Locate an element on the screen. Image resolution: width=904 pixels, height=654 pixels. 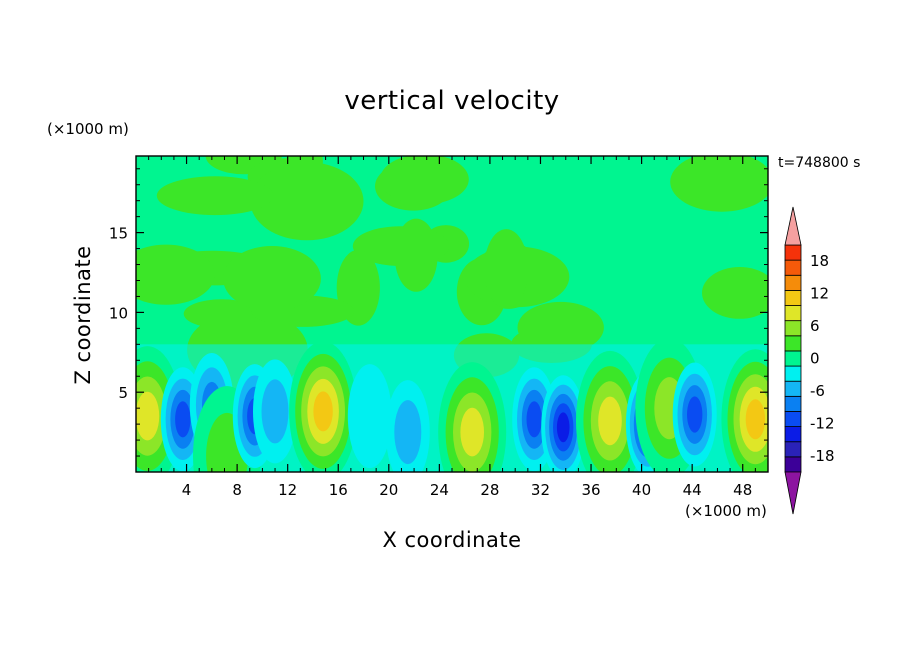
x-tick-label: 36 is located at coordinates (590, 490).